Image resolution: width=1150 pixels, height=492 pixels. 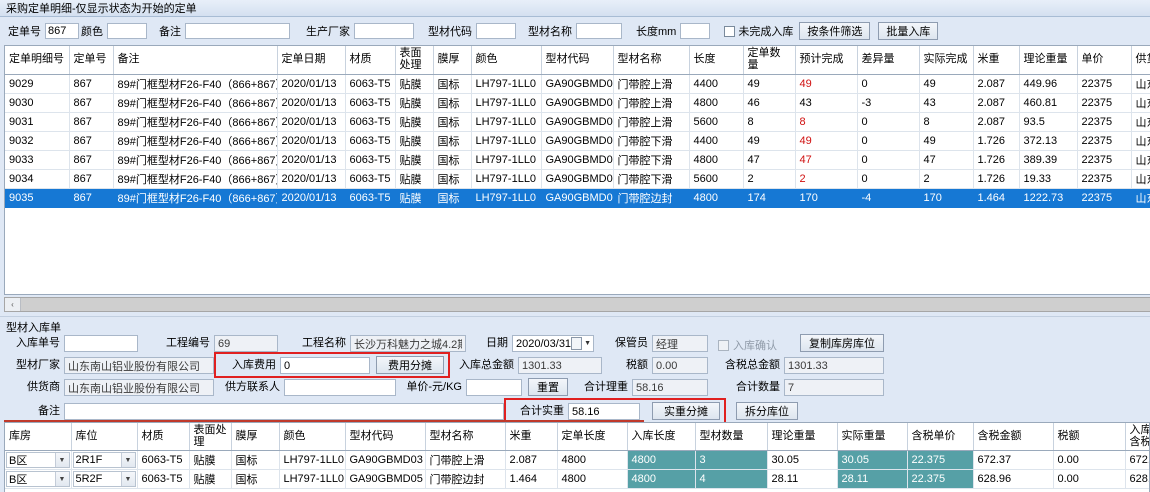 What do you see at coordinates (769, 122) in the screenshot?
I see `cell-order-qty: 8` at bounding box center [769, 122].